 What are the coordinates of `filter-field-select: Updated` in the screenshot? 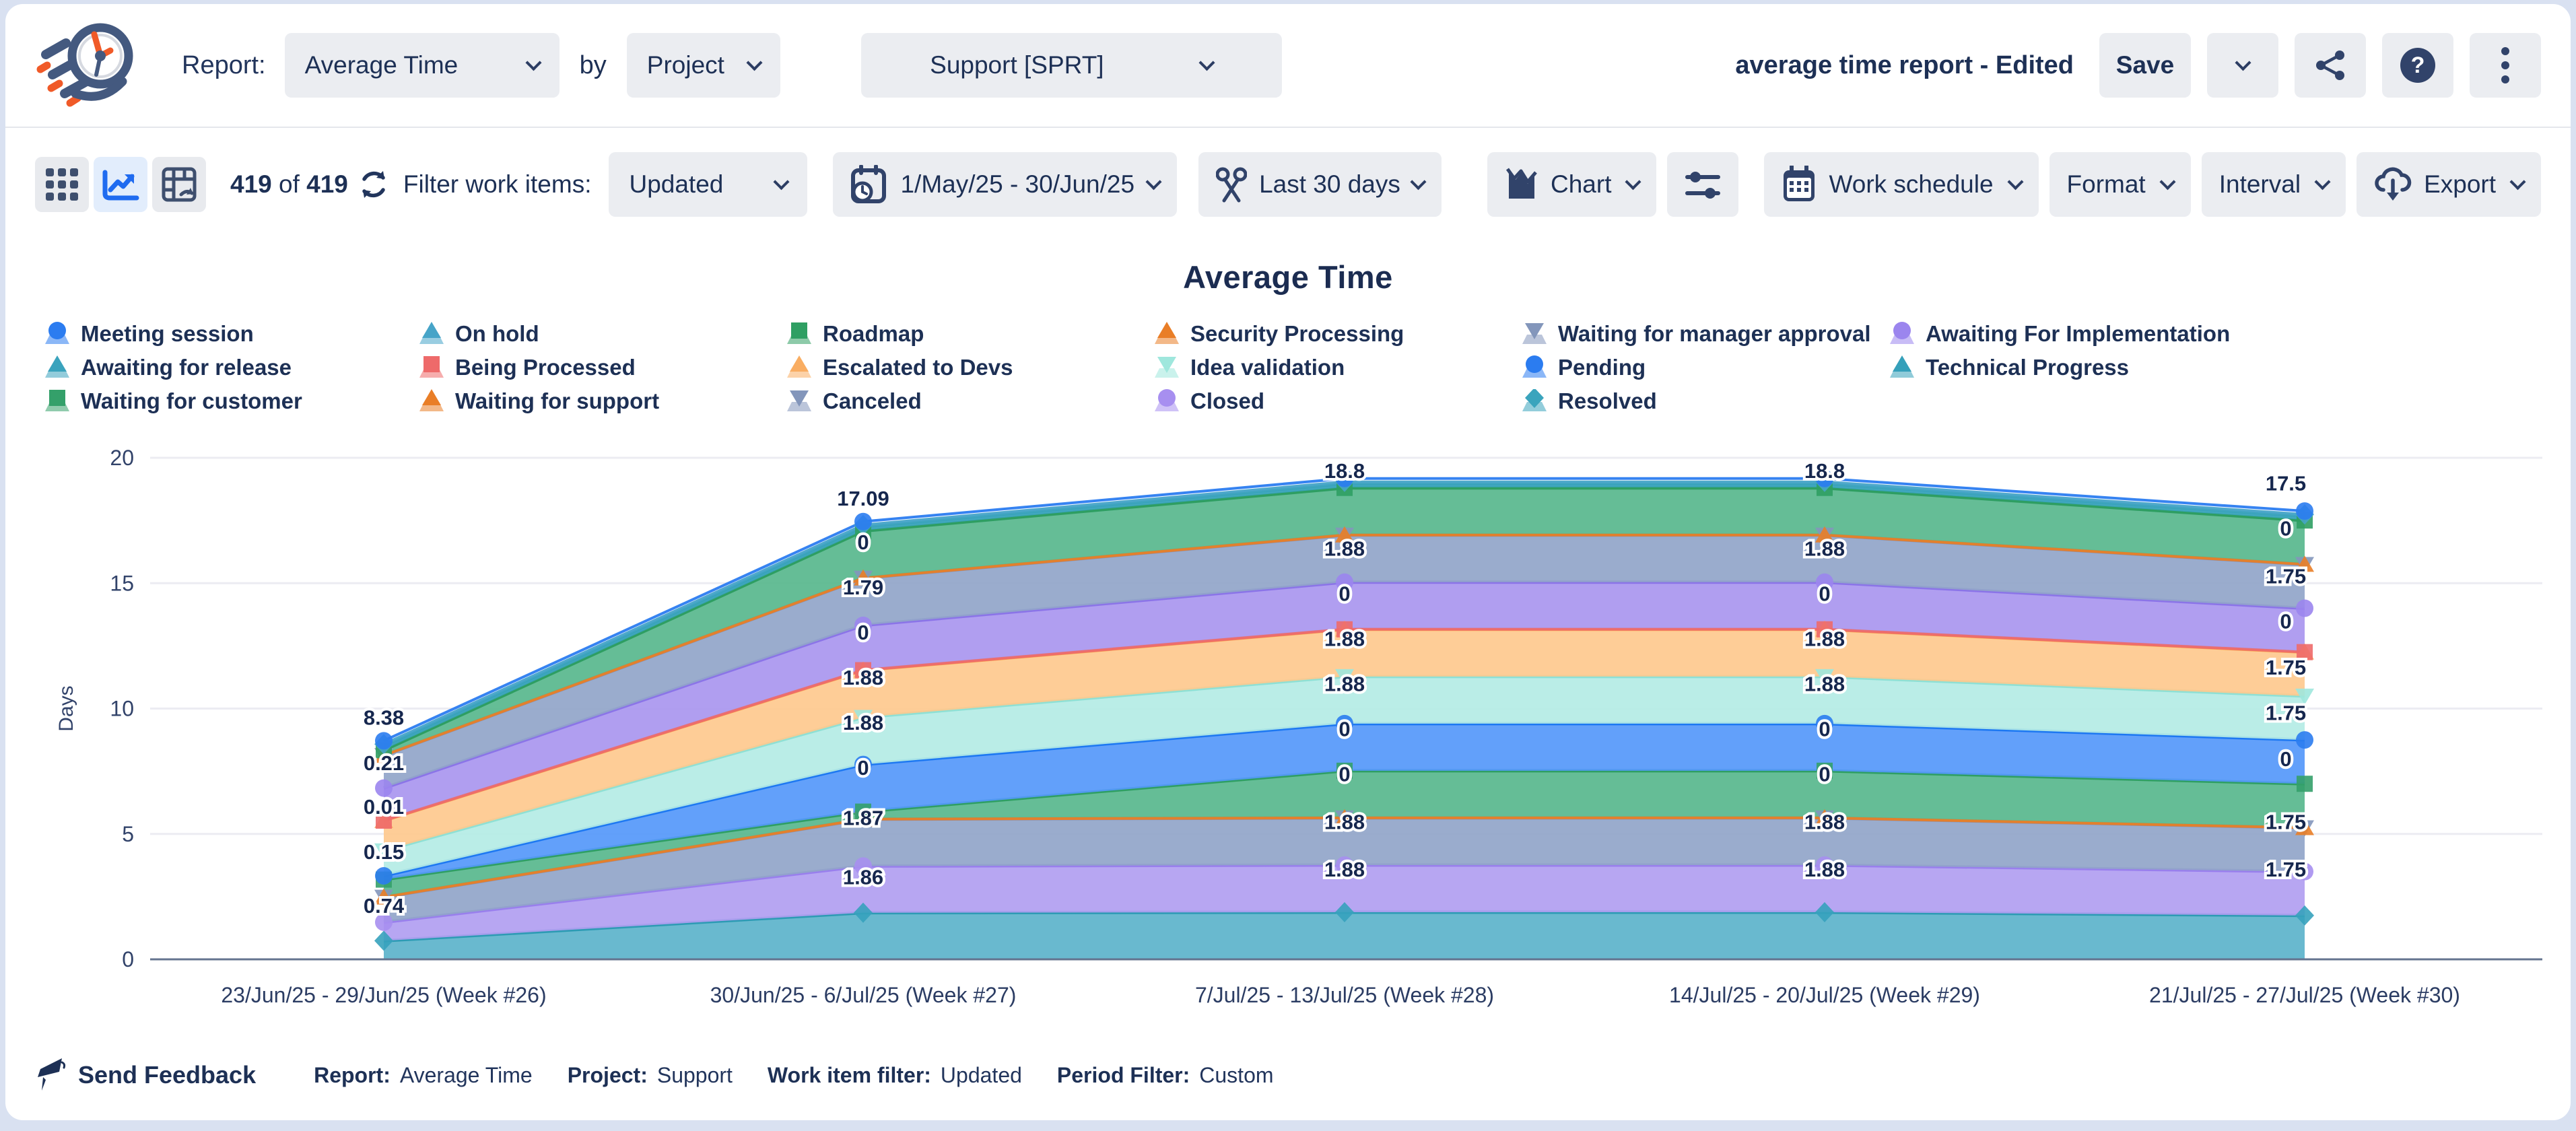 It's located at (708, 185).